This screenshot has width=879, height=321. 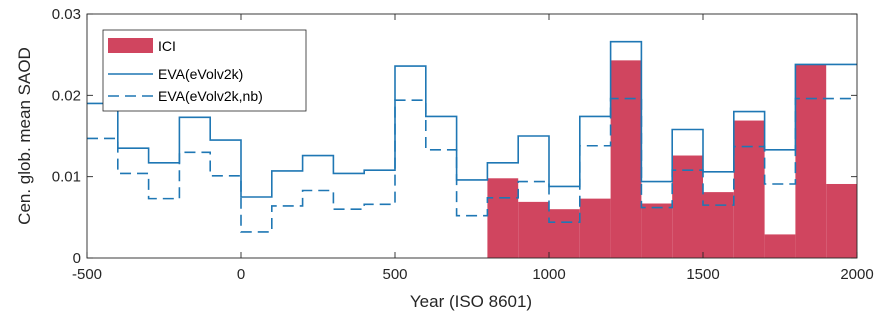 I want to click on x-axis-title: Year (ISO 8601), so click(x=471, y=301).